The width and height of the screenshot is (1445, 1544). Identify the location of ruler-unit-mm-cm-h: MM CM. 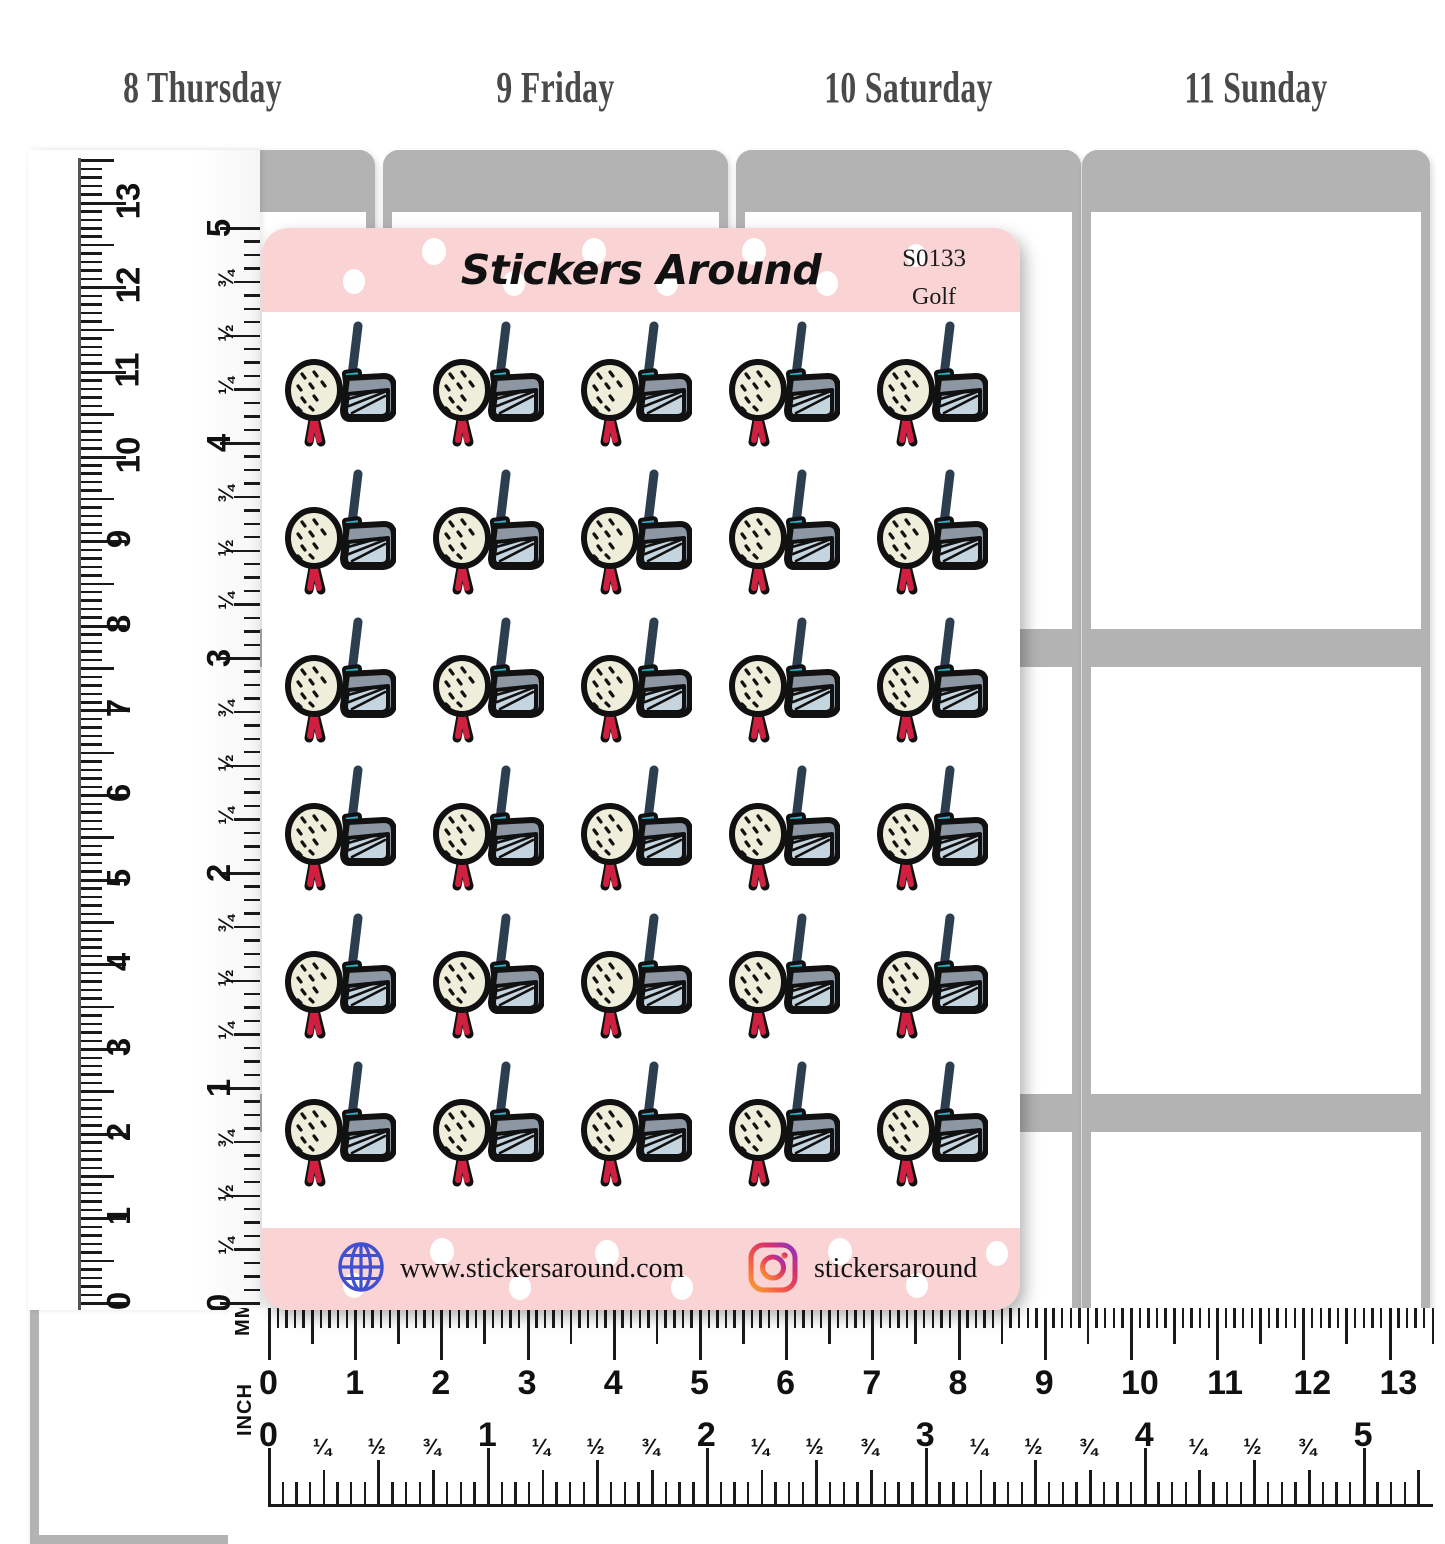
(243, 1322).